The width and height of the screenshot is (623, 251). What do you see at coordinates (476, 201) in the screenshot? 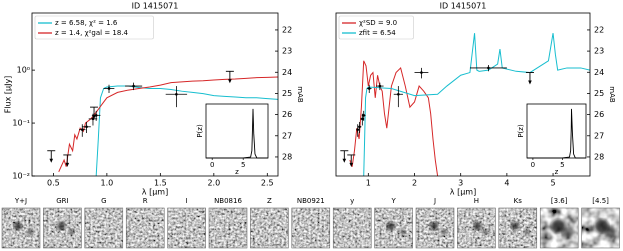
I see `thumbnail-label: H` at bounding box center [476, 201].